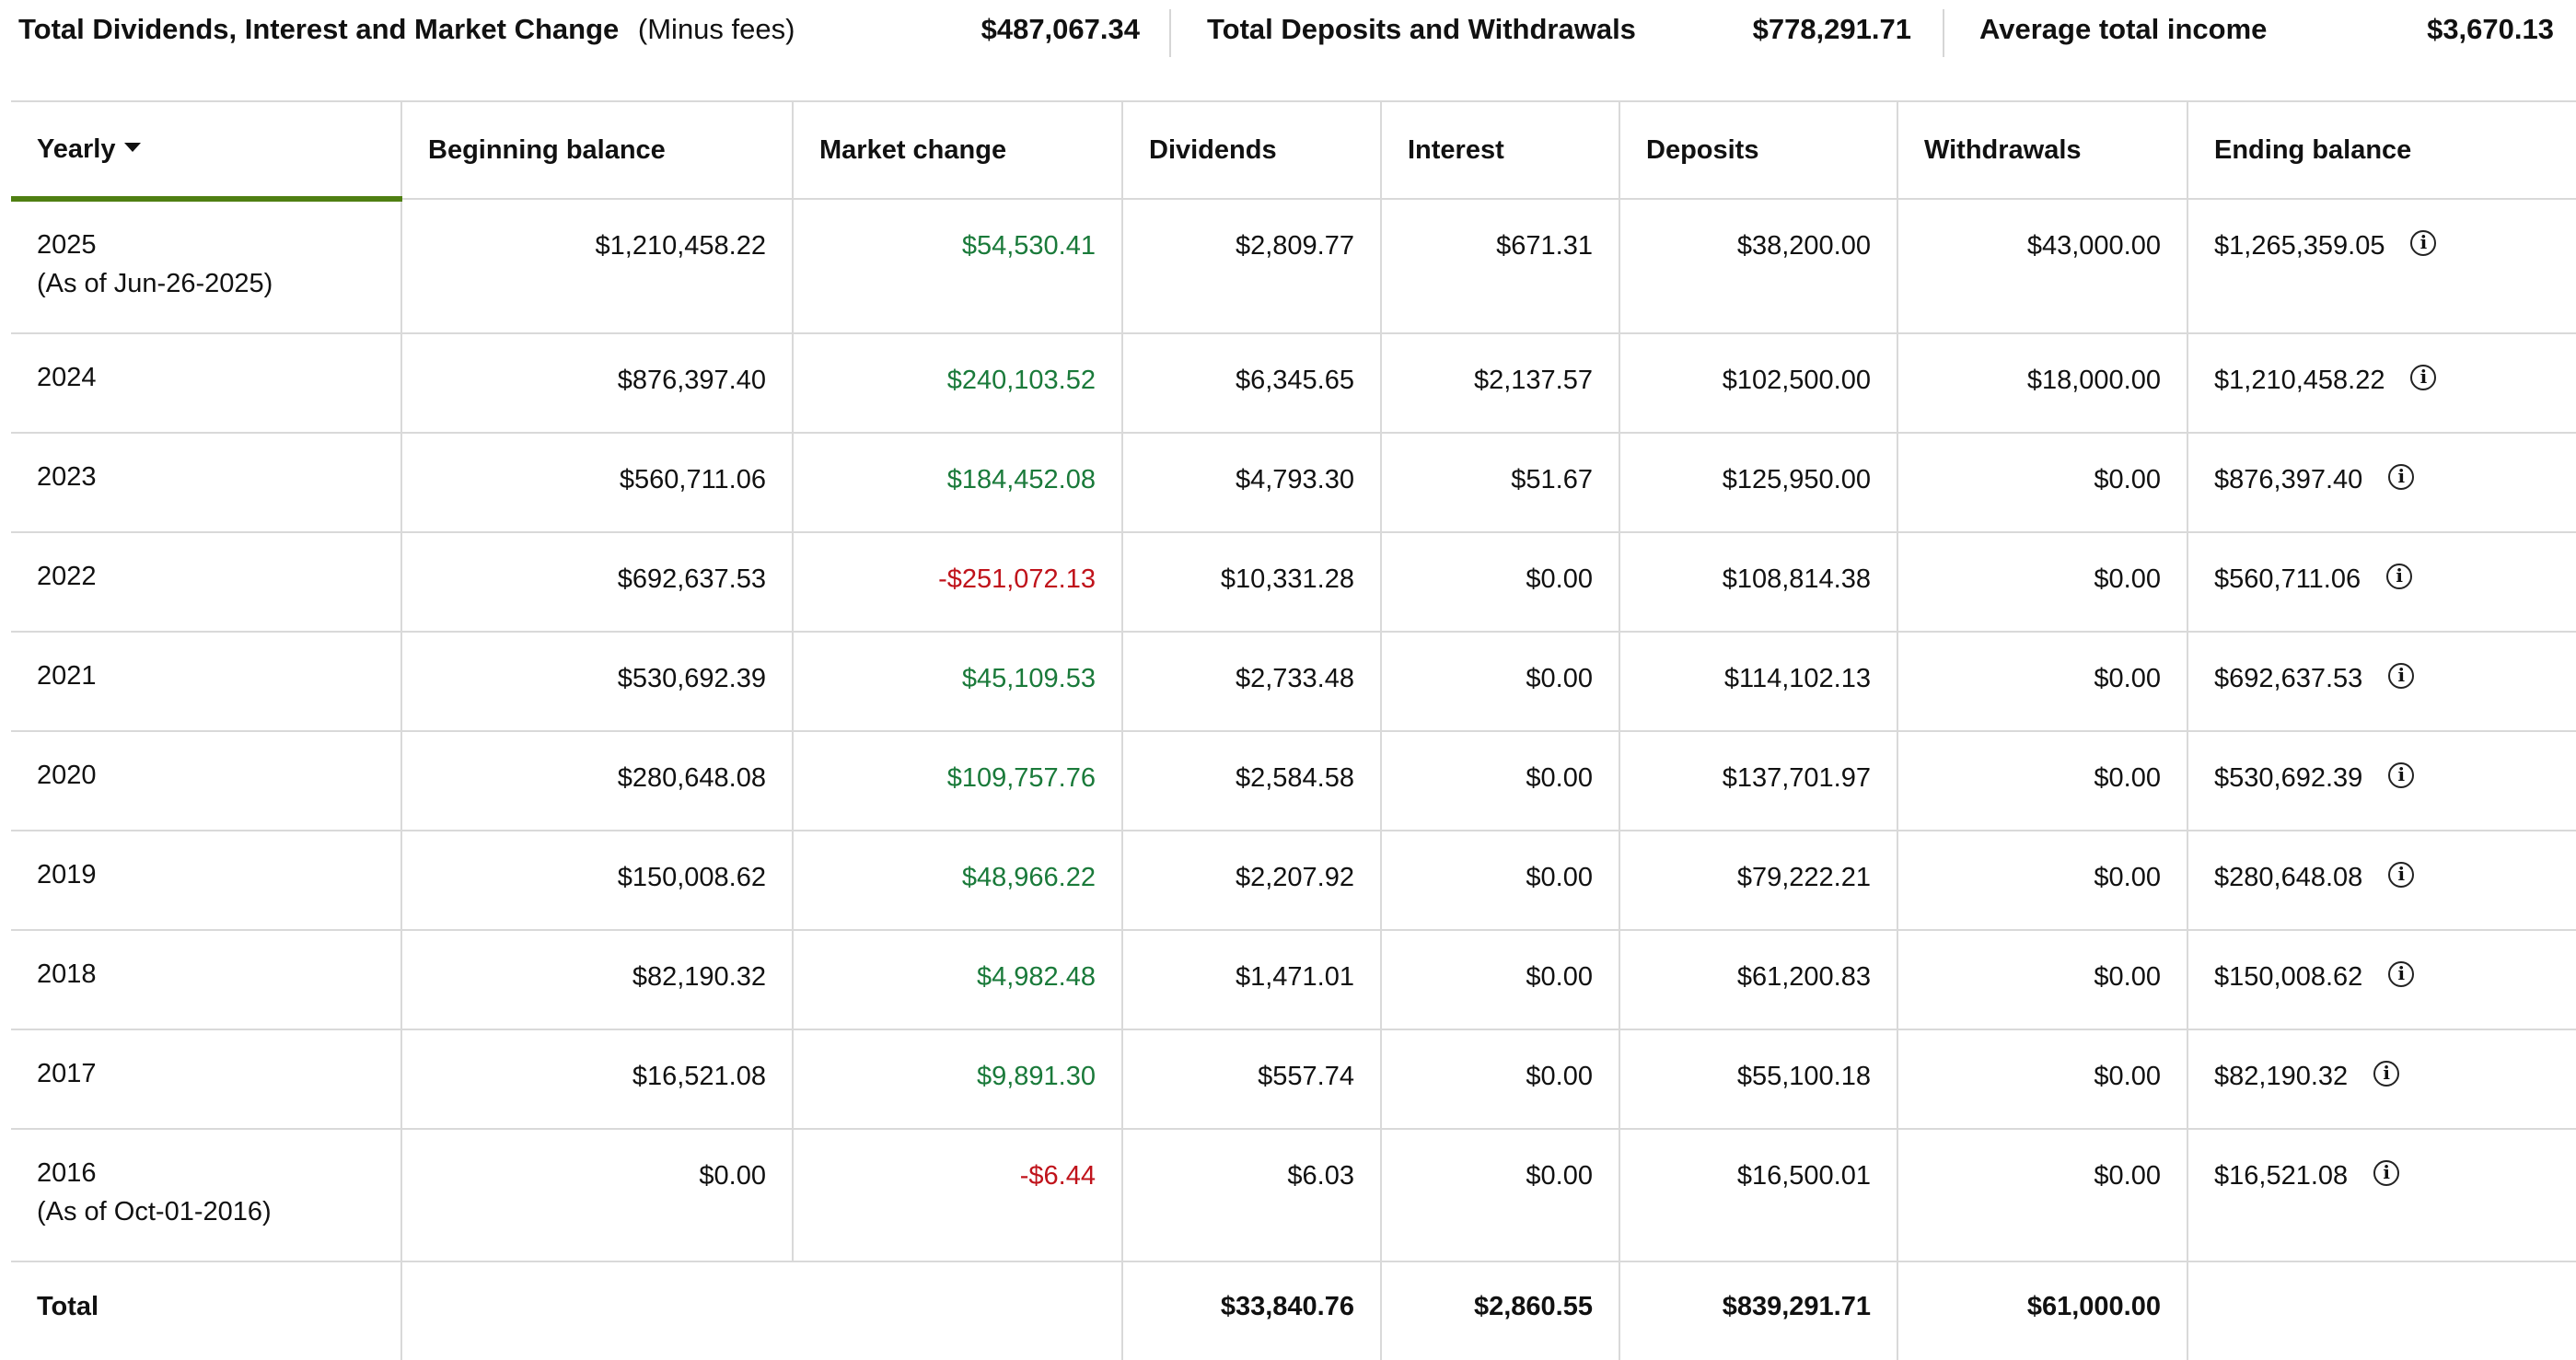  Describe the element at coordinates (716, 29) in the screenshot. I see `summary-dividends-note: (Minus fees)` at that location.